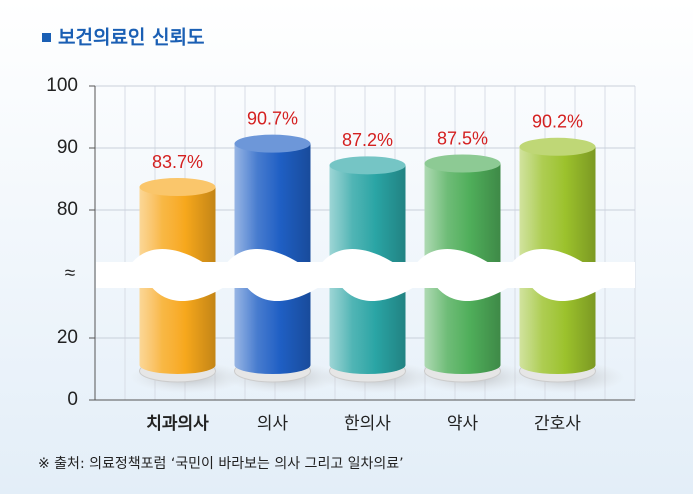 This screenshot has width=693, height=494. I want to click on y-tick-label: 100, so click(62, 85).